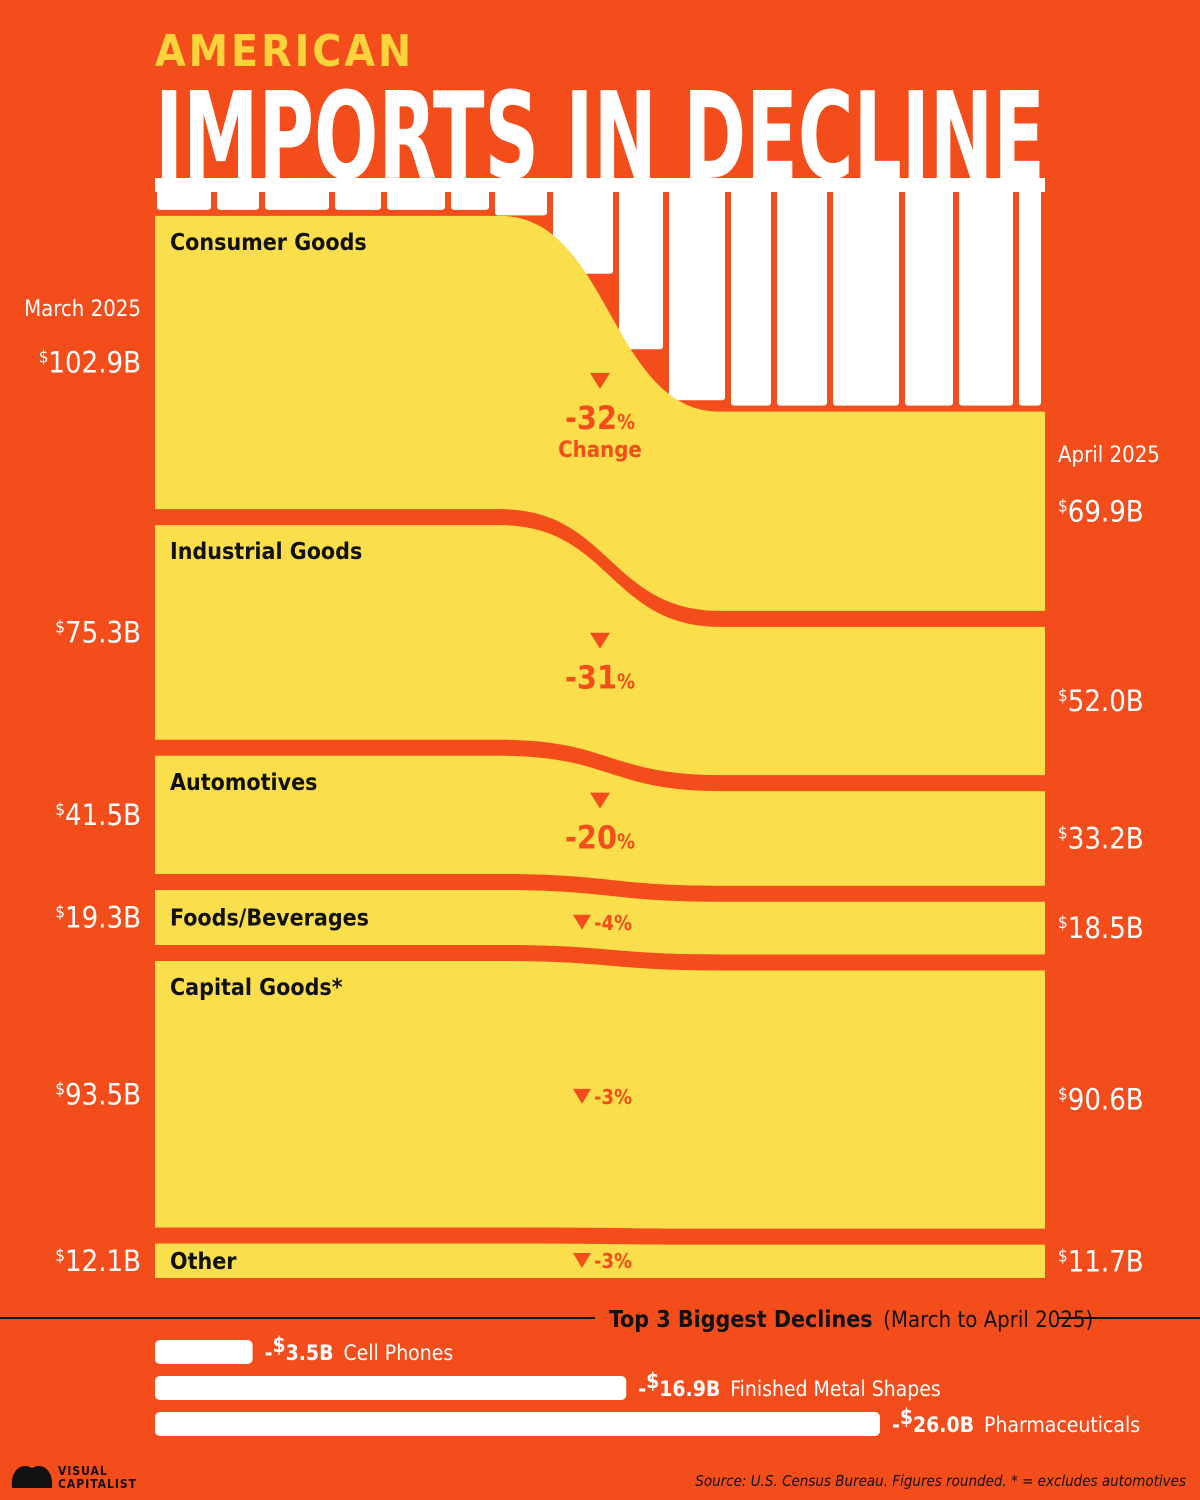  I want to click on vc-logo-icon, so click(32, 1477).